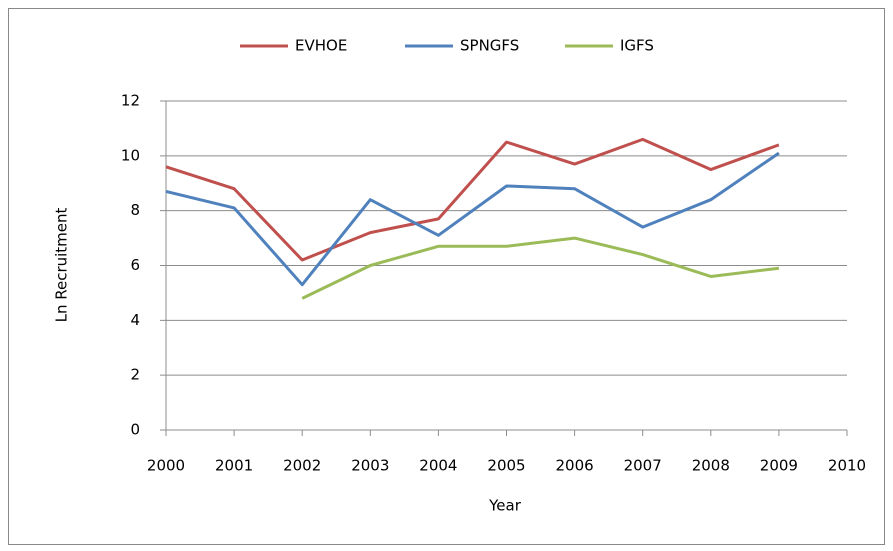  Describe the element at coordinates (779, 466) in the screenshot. I see `x-tick-label: 2009` at that location.